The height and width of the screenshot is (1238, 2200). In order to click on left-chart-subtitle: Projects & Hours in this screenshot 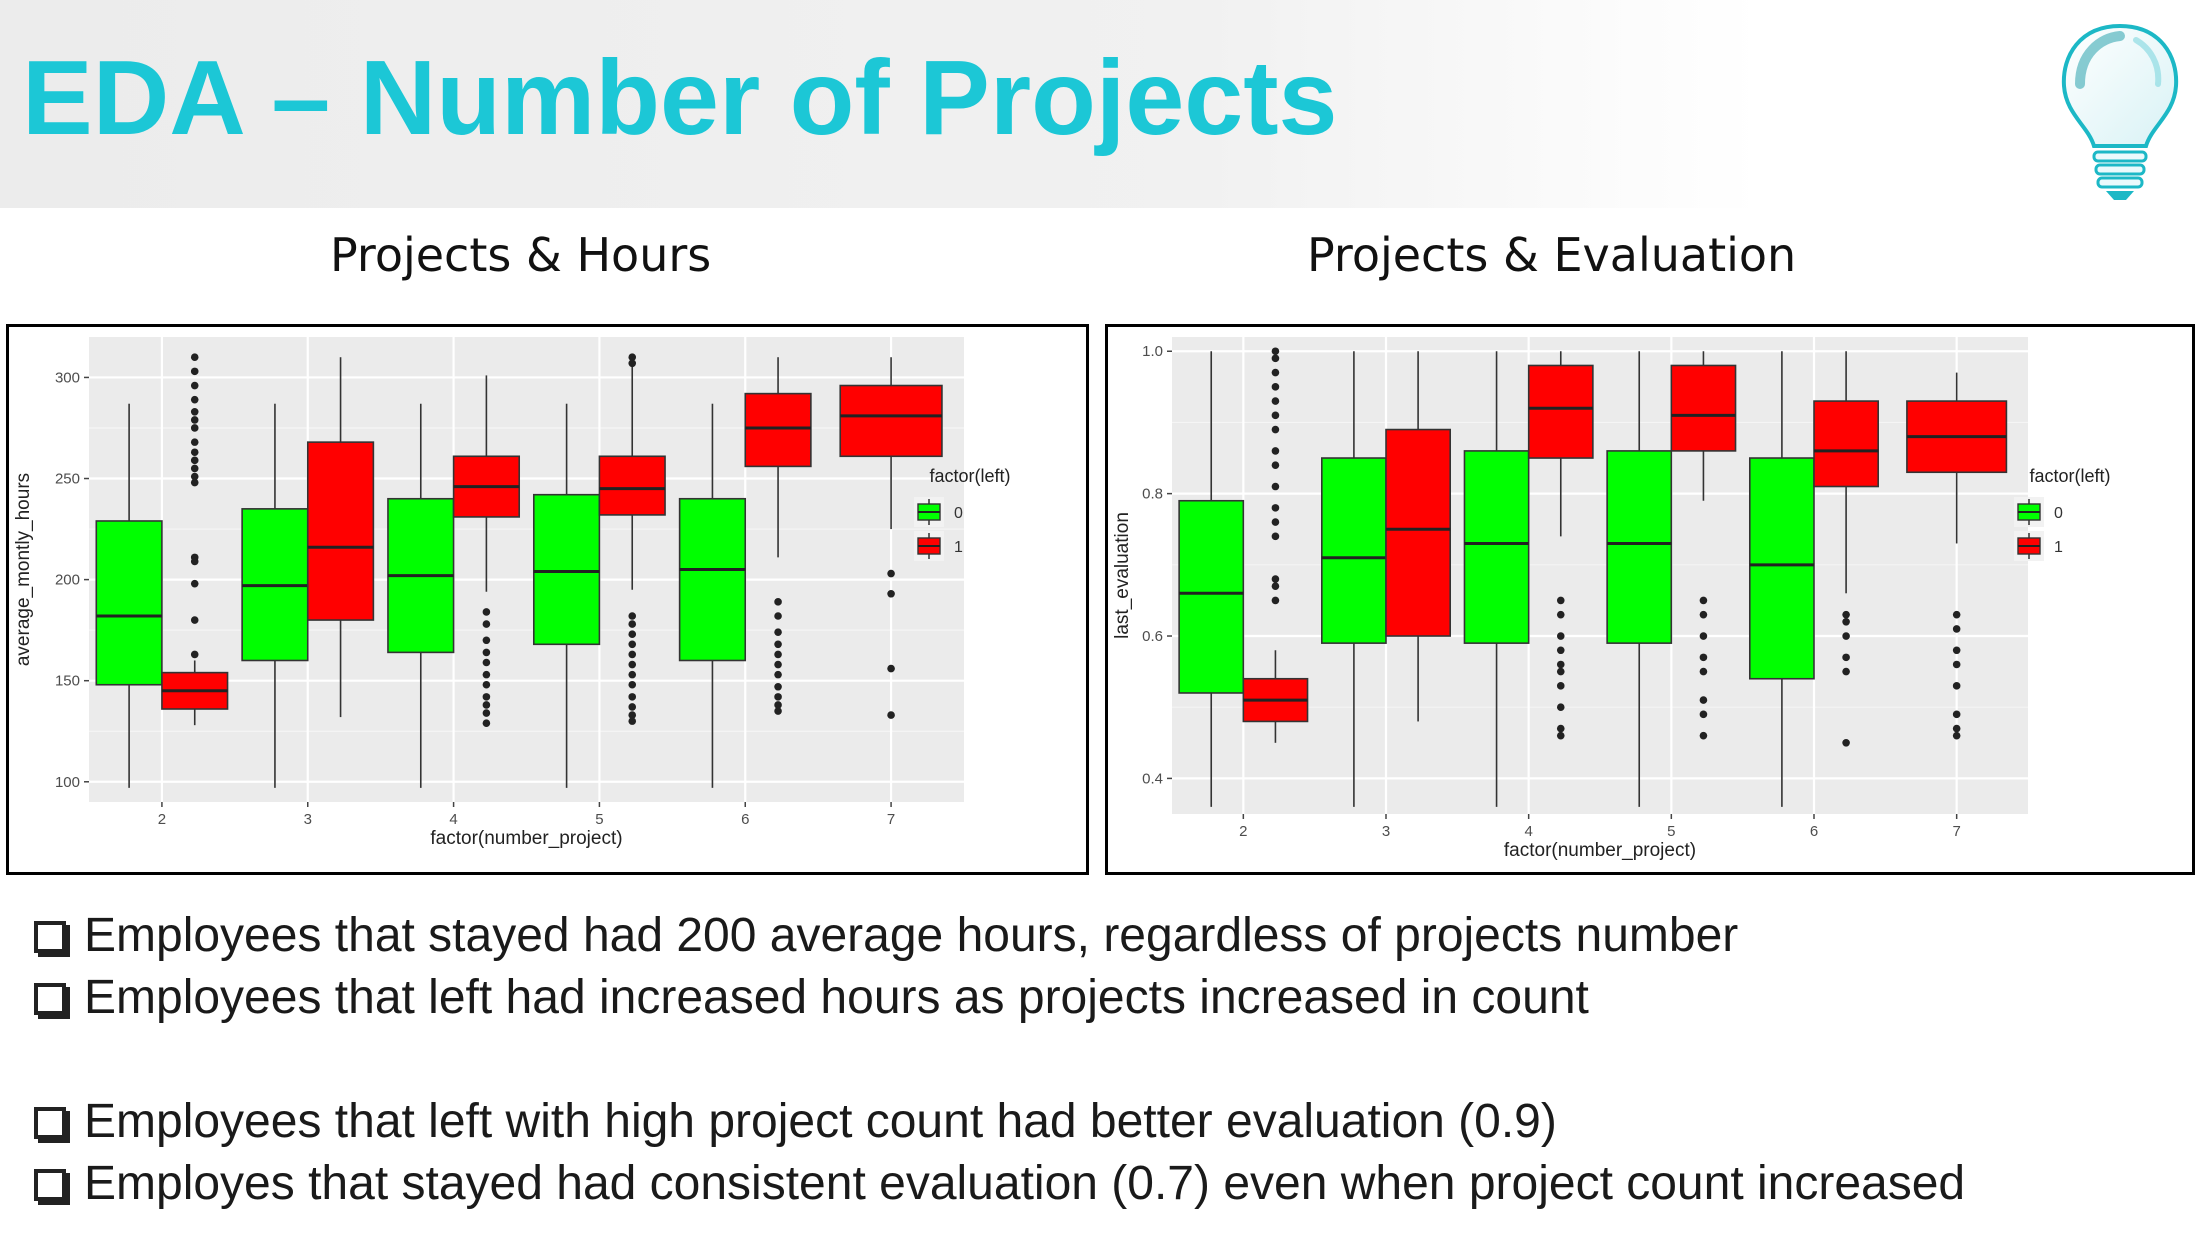, I will do `click(521, 255)`.